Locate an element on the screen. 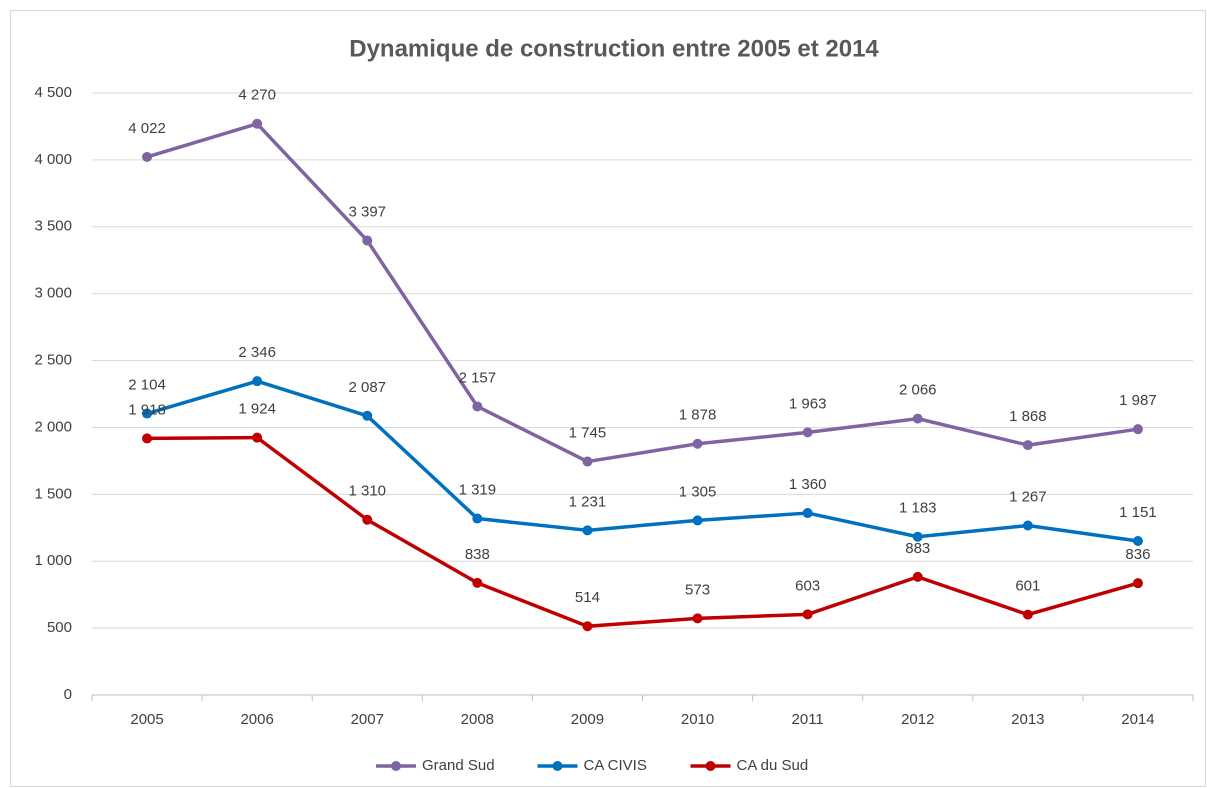  y-tick-label: 1 000 is located at coordinates (53, 560).